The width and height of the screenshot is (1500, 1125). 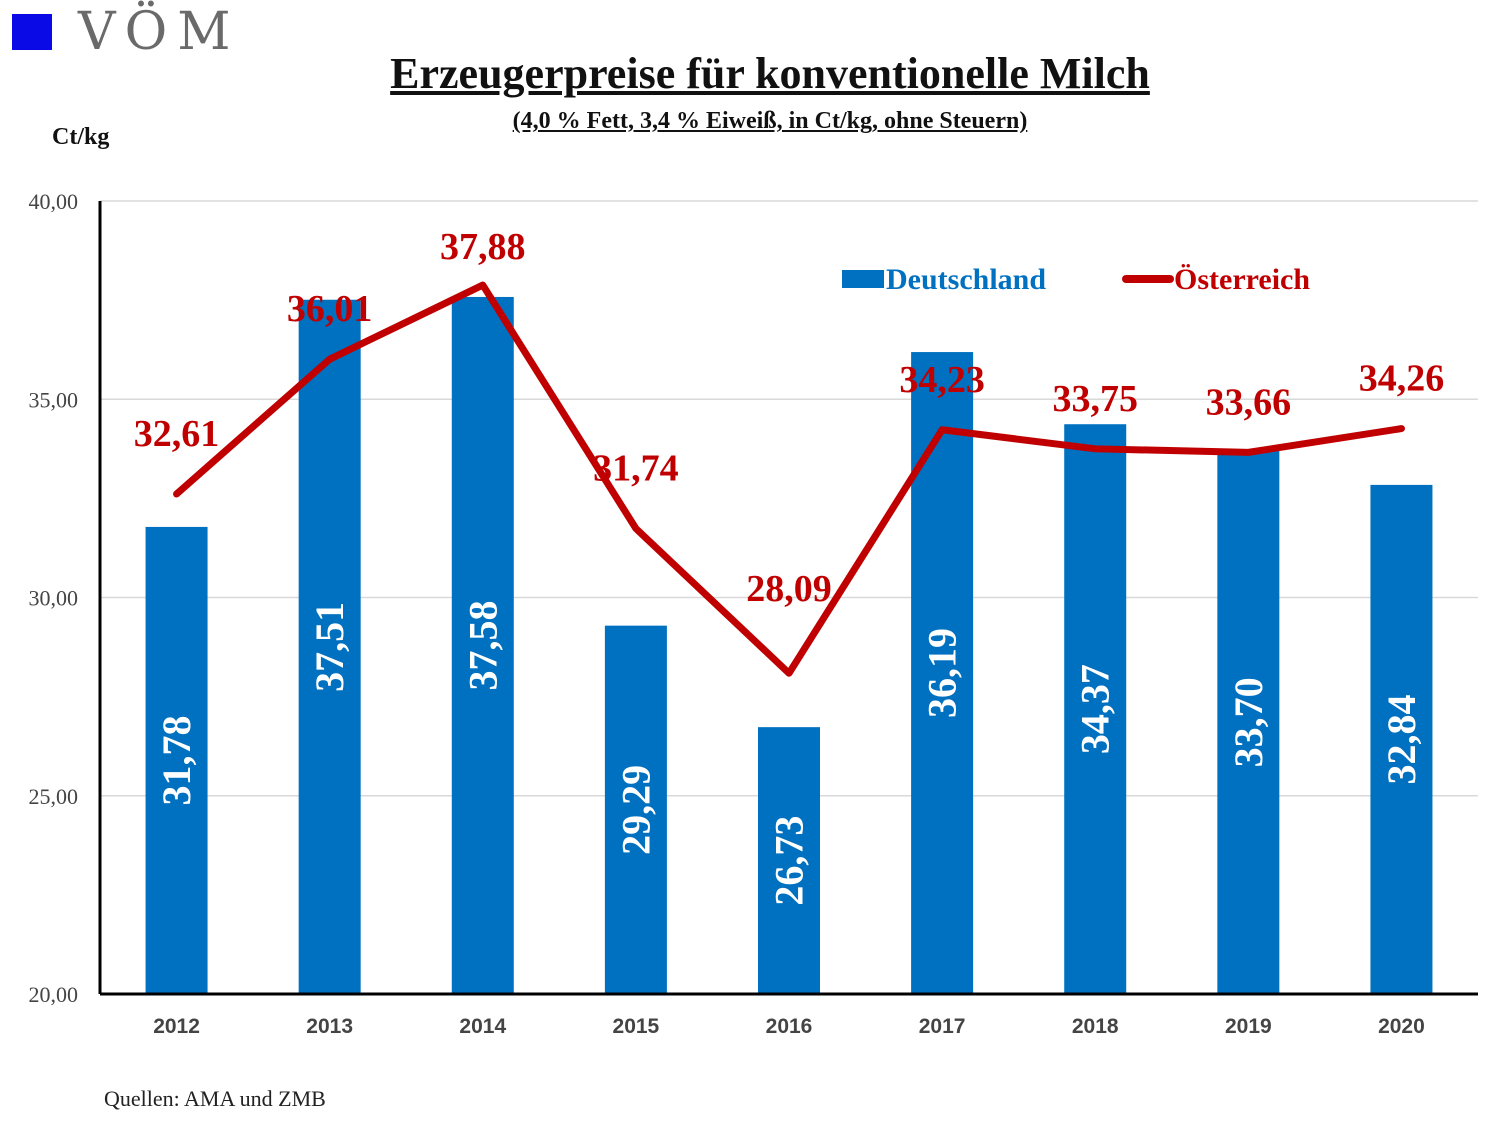 I want to click on bar-2019, so click(x=1248, y=722).